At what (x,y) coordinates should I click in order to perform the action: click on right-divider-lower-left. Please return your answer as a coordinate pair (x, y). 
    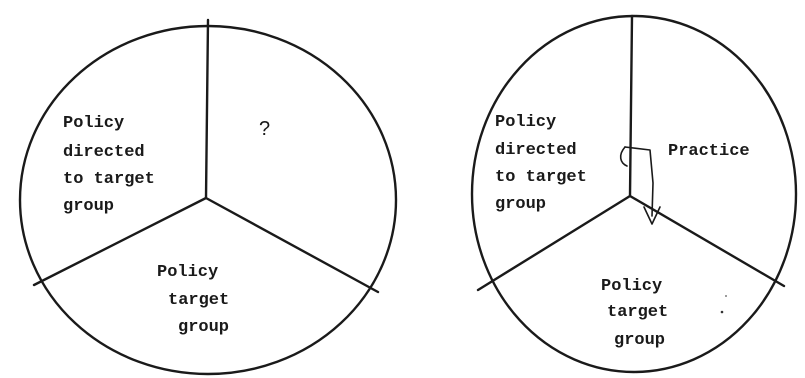
    Looking at the image, I should click on (554, 243).